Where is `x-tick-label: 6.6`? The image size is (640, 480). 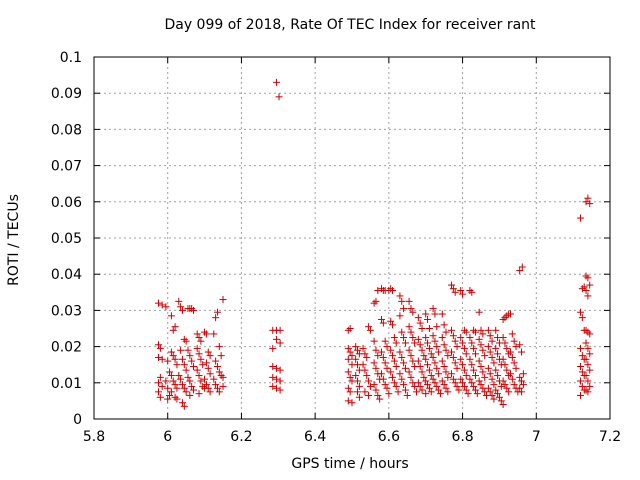
x-tick-label: 6.6 is located at coordinates (389, 437).